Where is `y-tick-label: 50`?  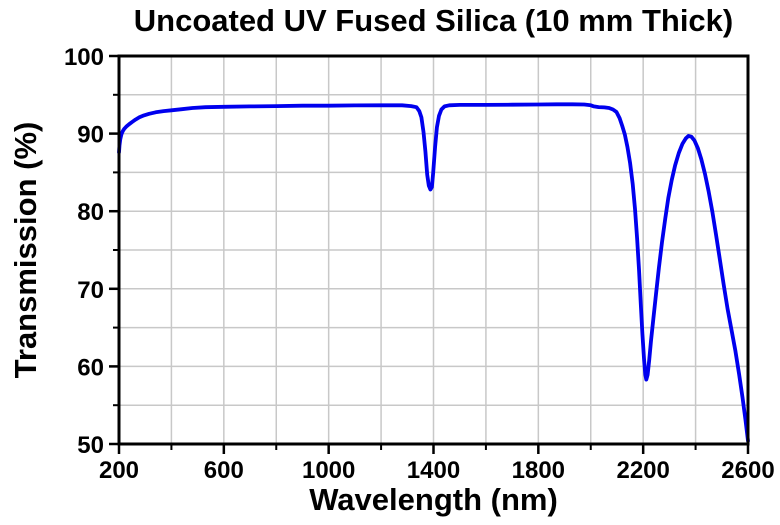
y-tick-label: 50 is located at coordinates (90, 445).